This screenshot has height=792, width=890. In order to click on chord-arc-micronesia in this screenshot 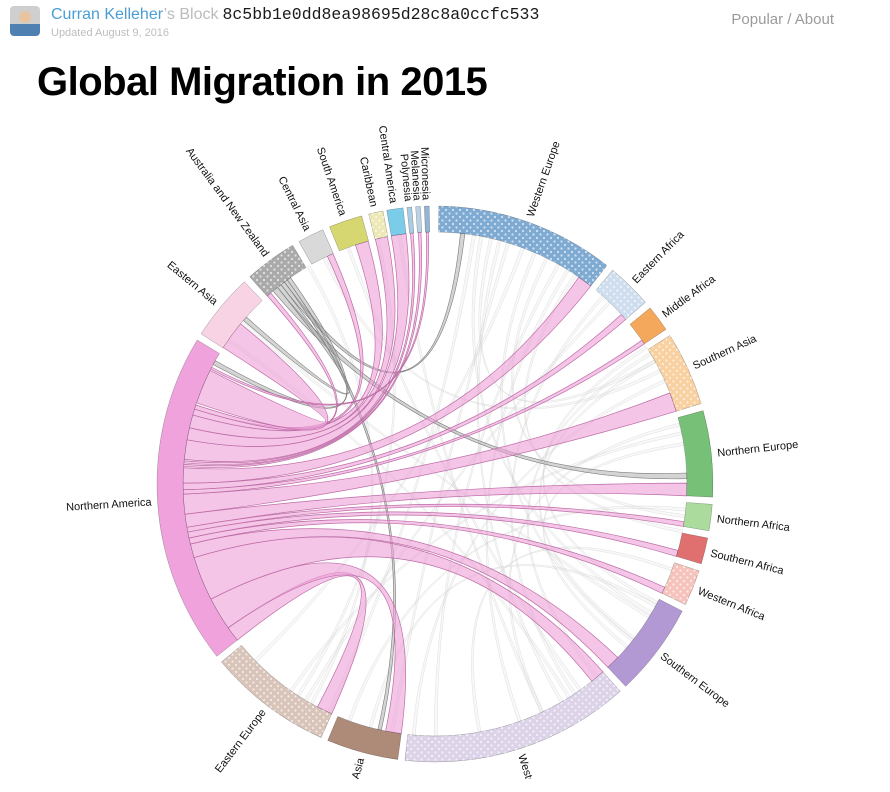, I will do `click(427, 219)`.